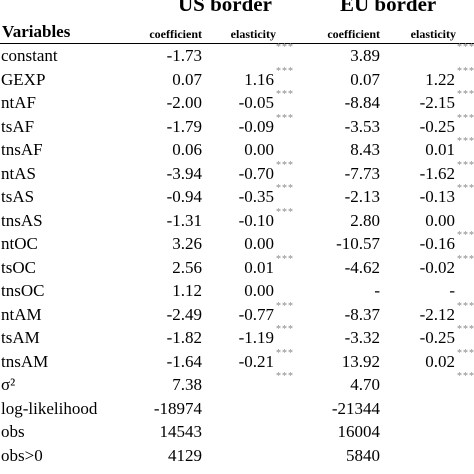 The width and height of the screenshot is (474, 474). Describe the element at coordinates (184, 196) in the screenshot. I see `us-coefficient: -0.94` at that location.